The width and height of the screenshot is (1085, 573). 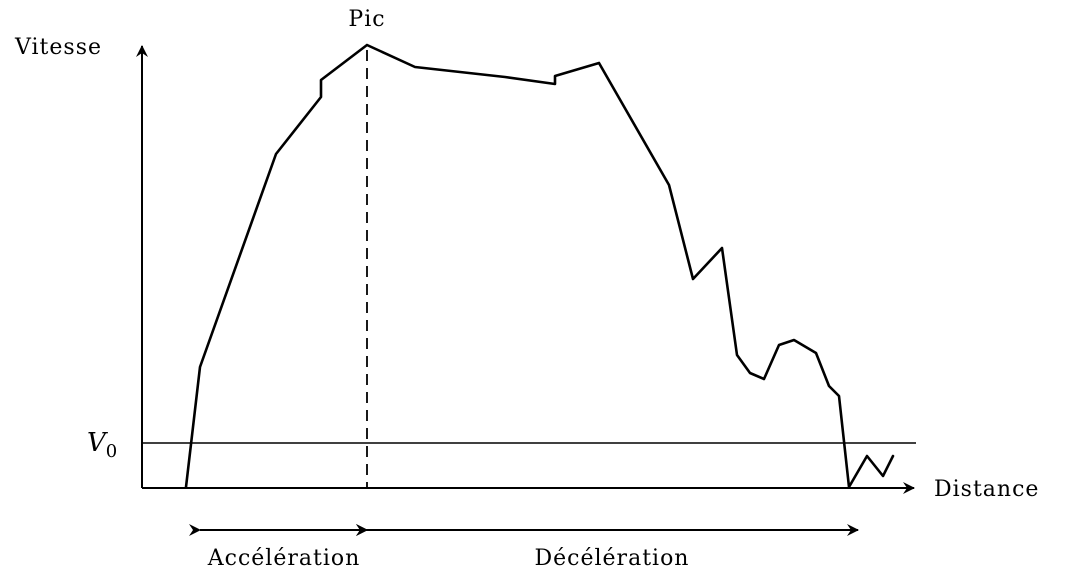 I want to click on y-axis-label: Vitesse, so click(x=58, y=47).